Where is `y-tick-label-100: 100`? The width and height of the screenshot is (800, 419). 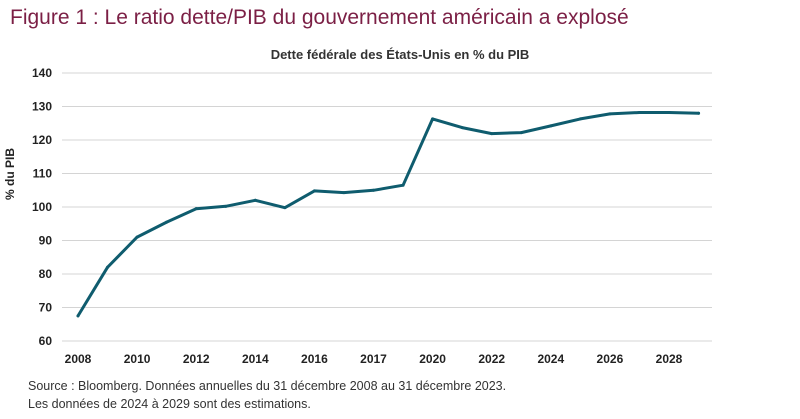 y-tick-label-100: 100 is located at coordinates (42, 207).